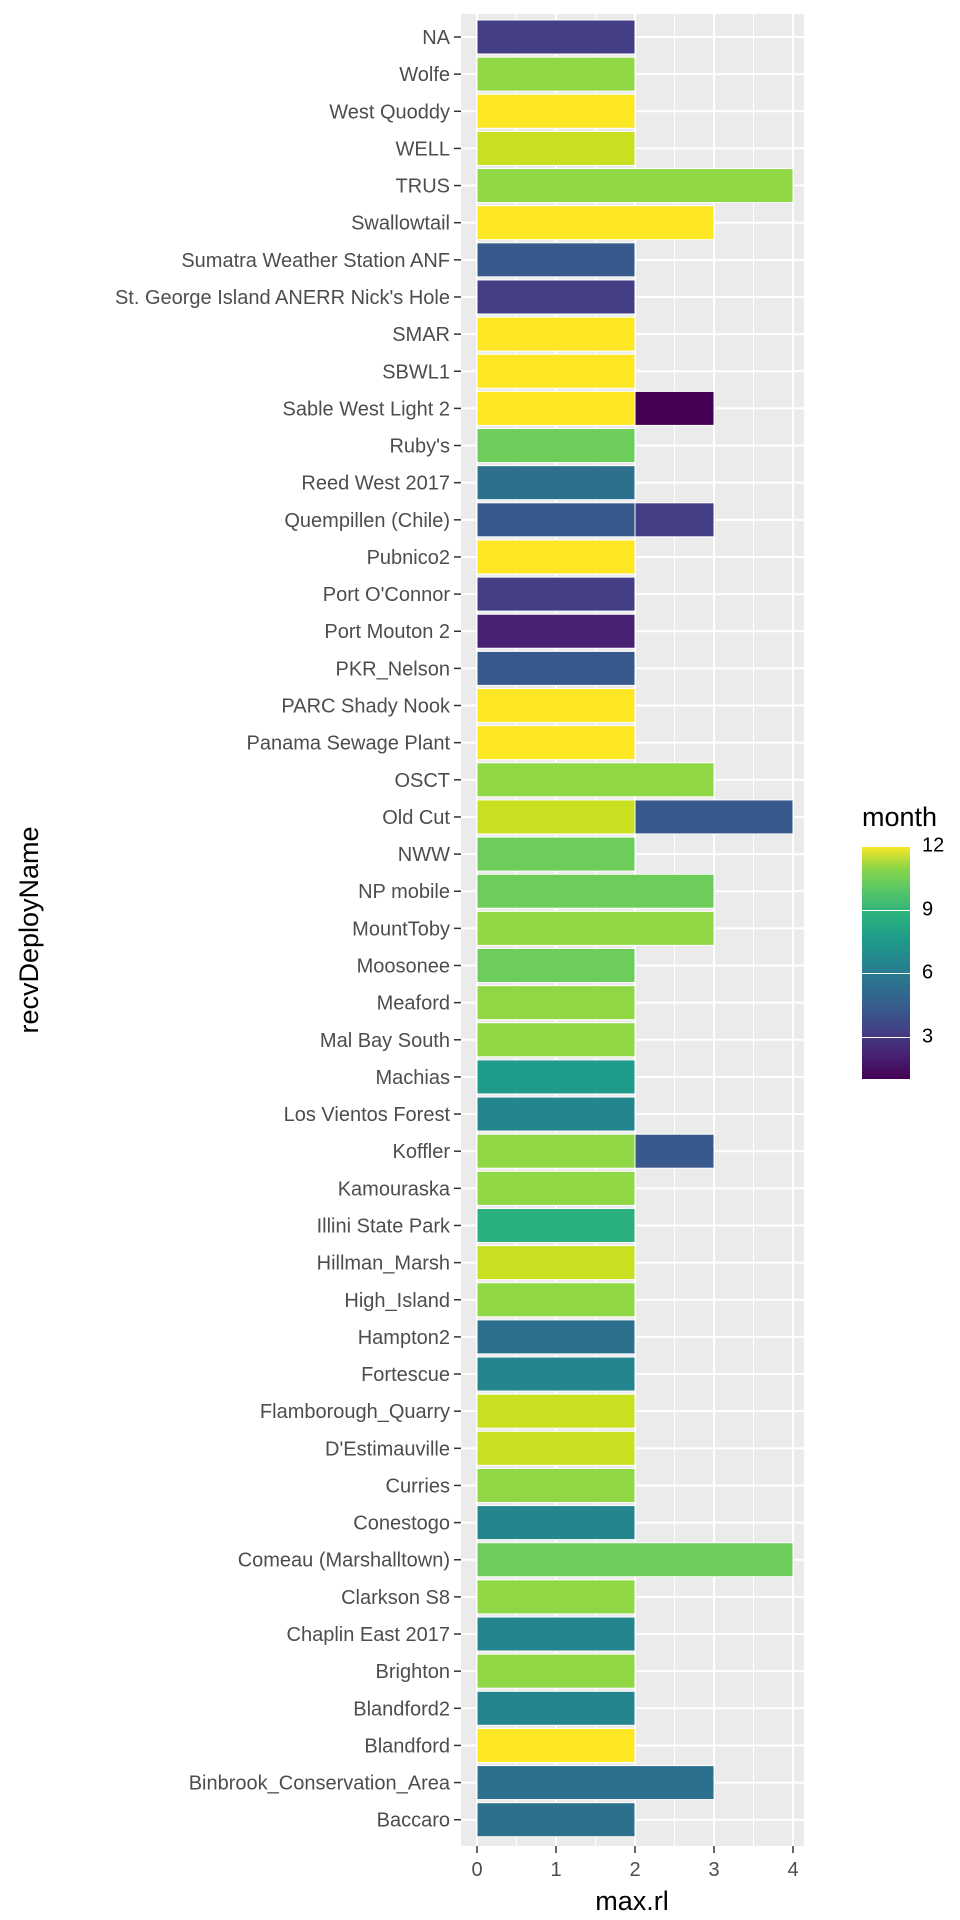 This screenshot has height=1920, width=960. Describe the element at coordinates (384, 1226) in the screenshot. I see `y-tick-label: Illini State Park` at that location.